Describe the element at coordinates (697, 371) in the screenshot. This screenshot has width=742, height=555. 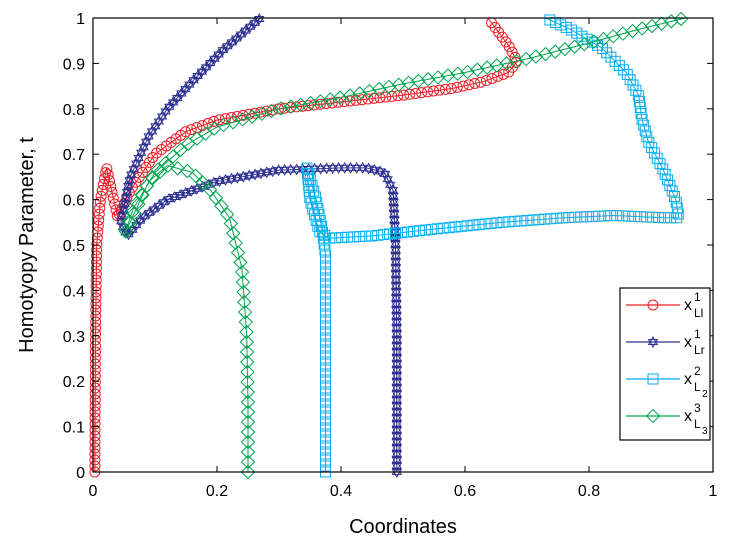
I see `legend-label-sup: 2` at that location.